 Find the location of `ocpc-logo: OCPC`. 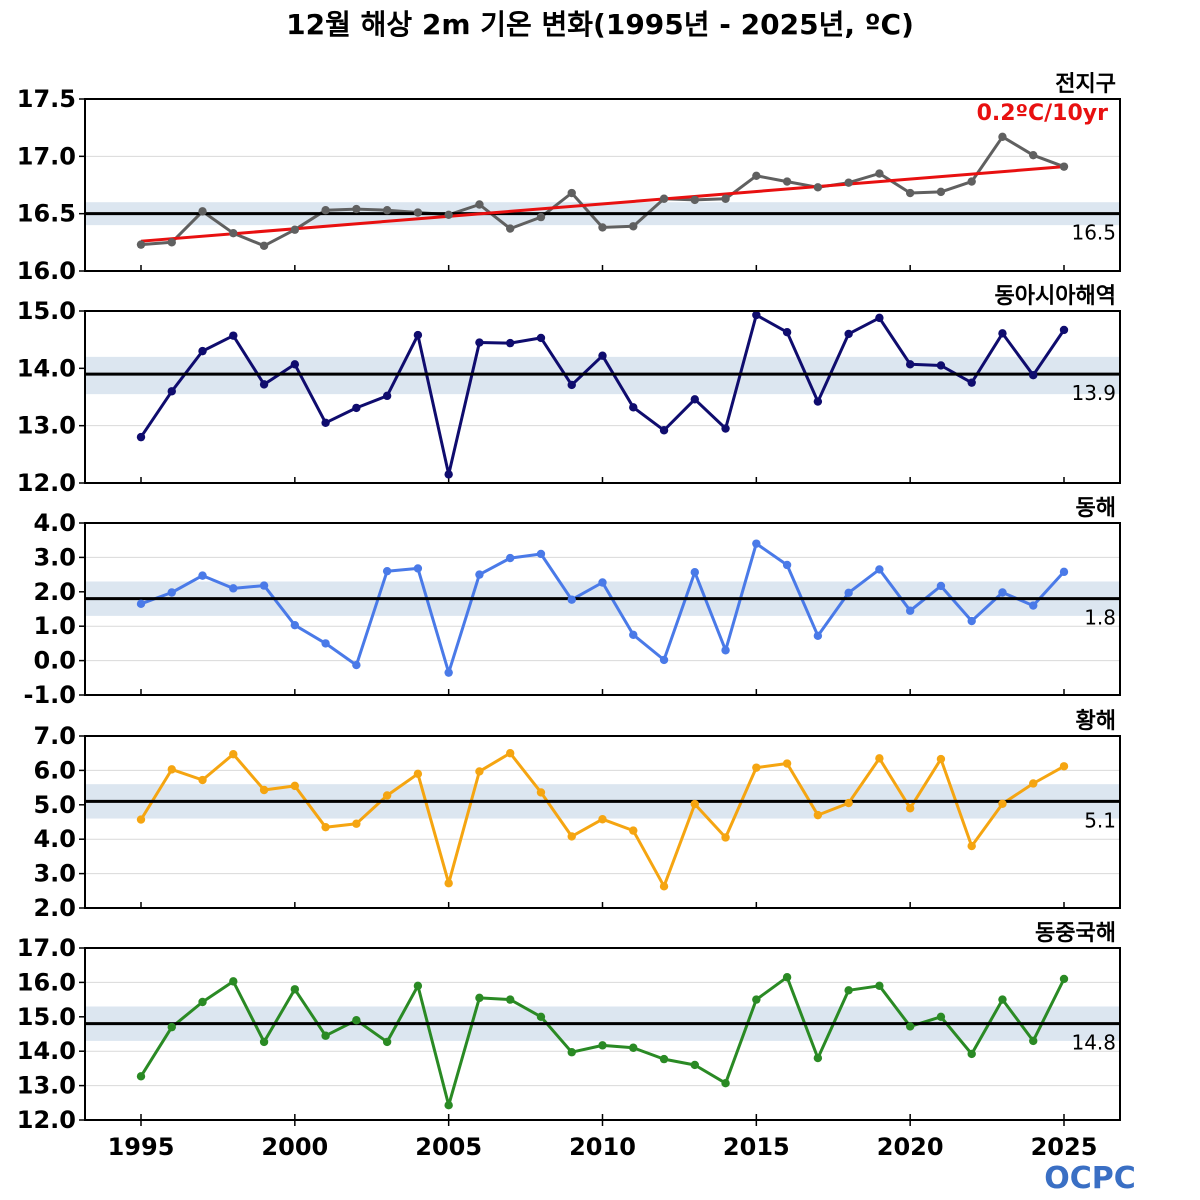

ocpc-logo: OCPC is located at coordinates (1090, 1178).